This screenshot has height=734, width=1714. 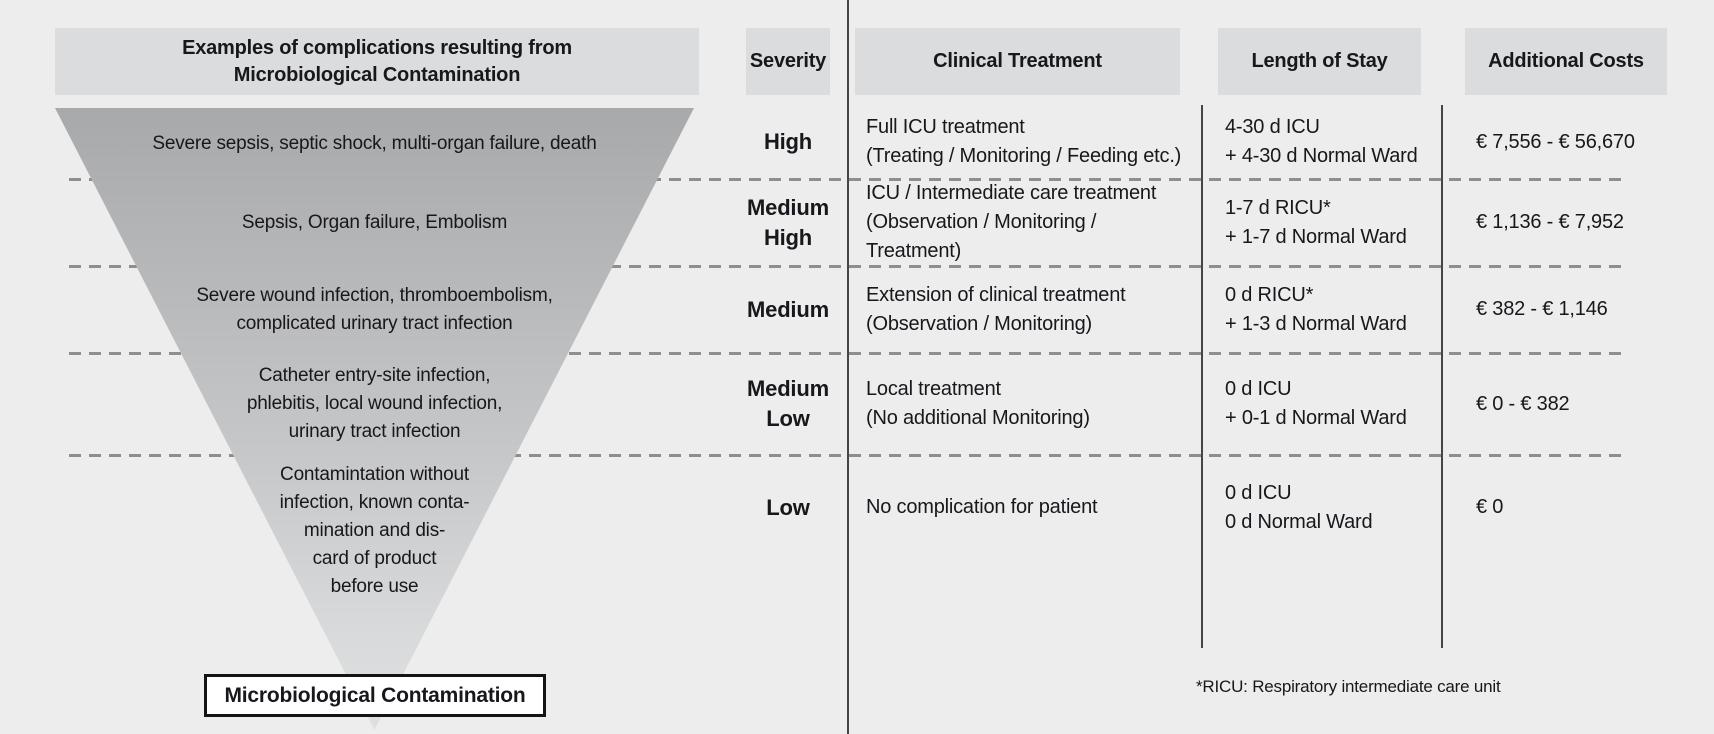 I want to click on stay-value: 0 d RICU* + 1-3 d Normal Ward, so click(x=1316, y=309).